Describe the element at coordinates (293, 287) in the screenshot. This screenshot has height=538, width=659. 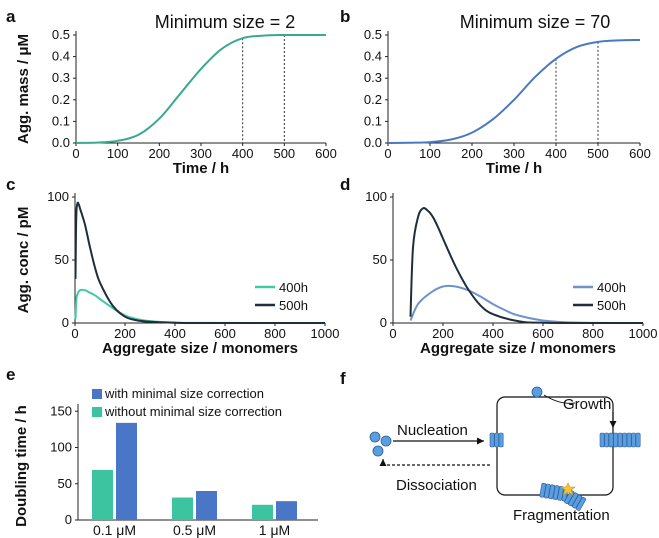
I see `legend-label-400h: 400h` at that location.